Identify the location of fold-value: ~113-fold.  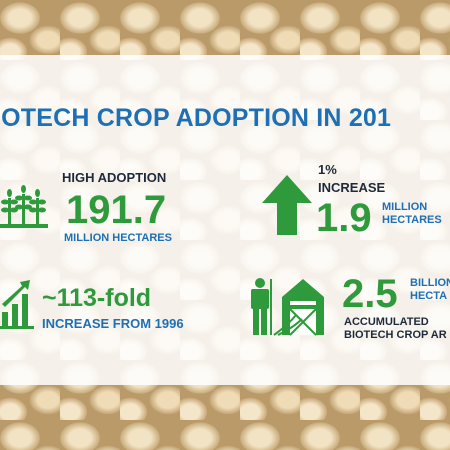
(97, 298).